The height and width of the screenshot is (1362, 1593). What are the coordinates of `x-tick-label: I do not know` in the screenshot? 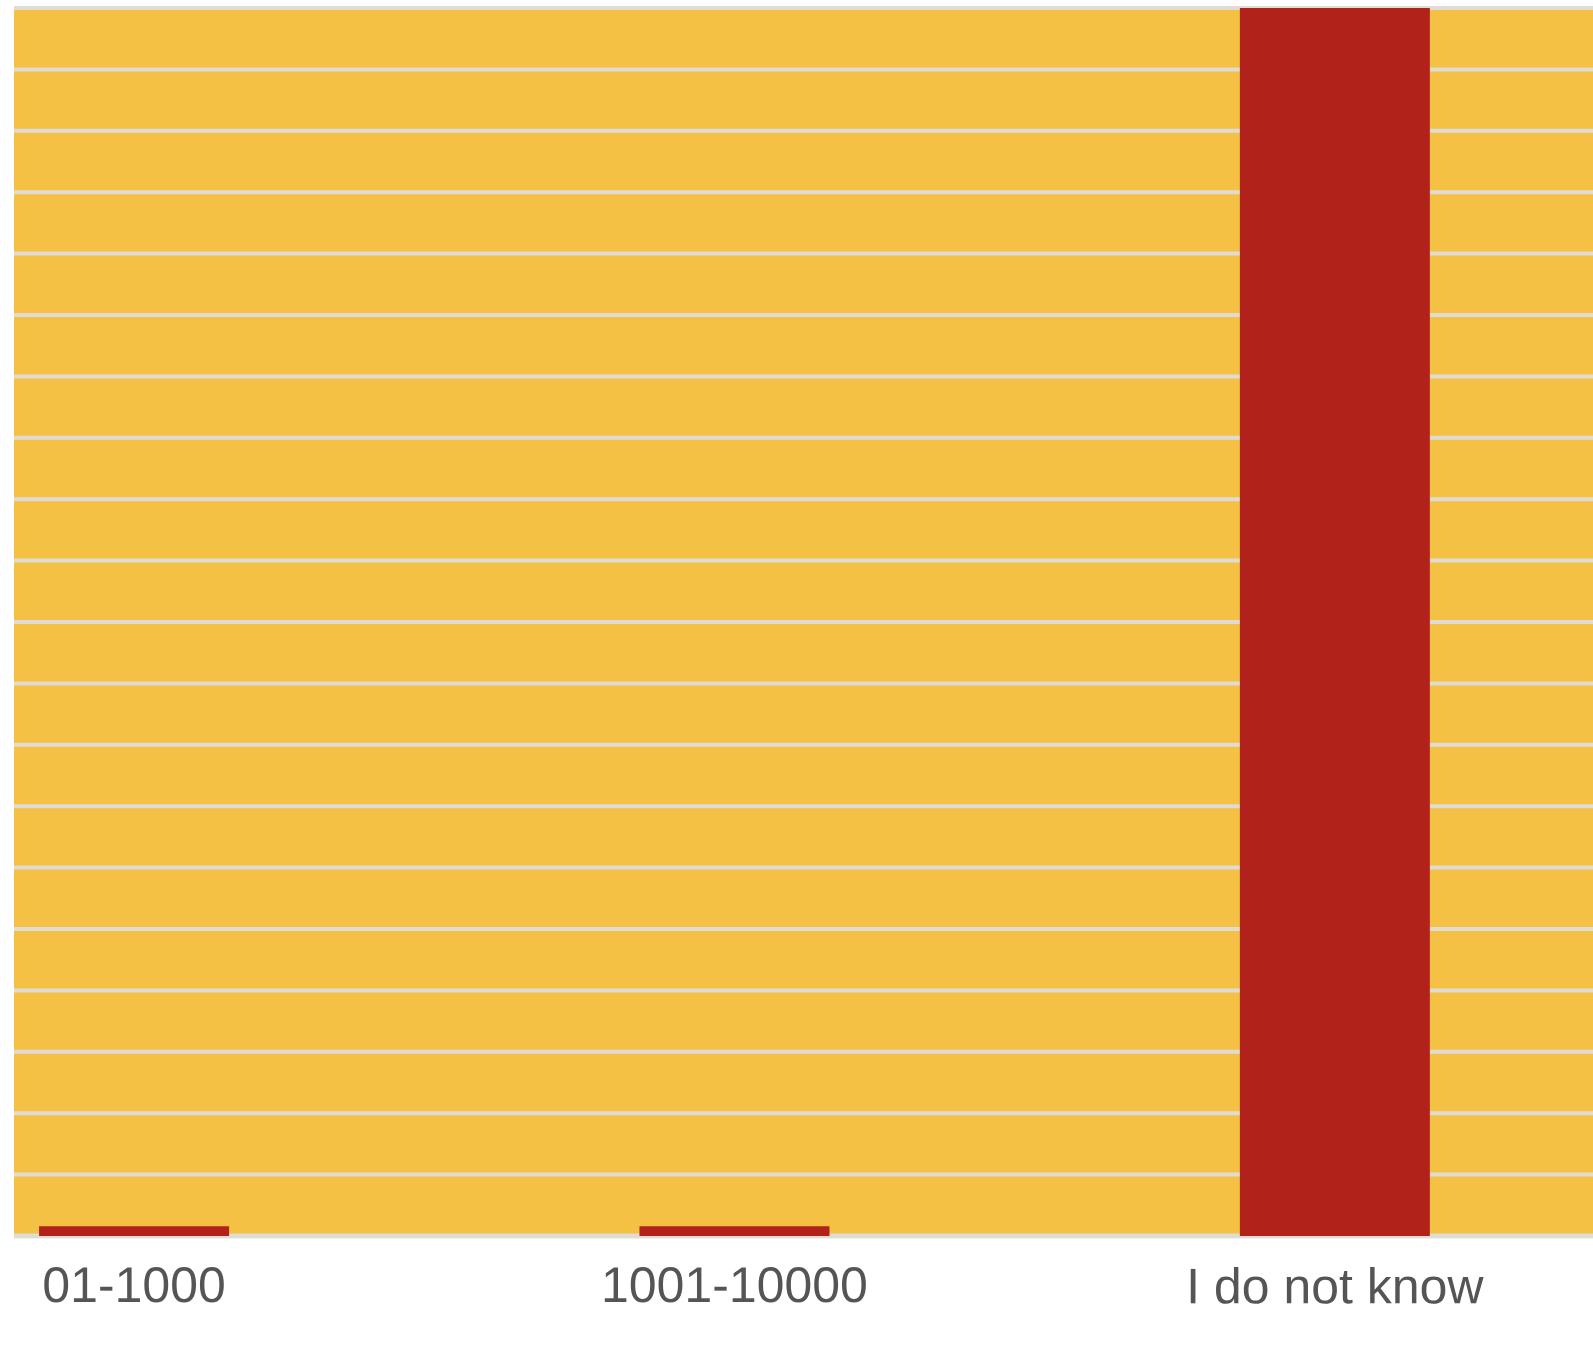 It's located at (1337, 1285).